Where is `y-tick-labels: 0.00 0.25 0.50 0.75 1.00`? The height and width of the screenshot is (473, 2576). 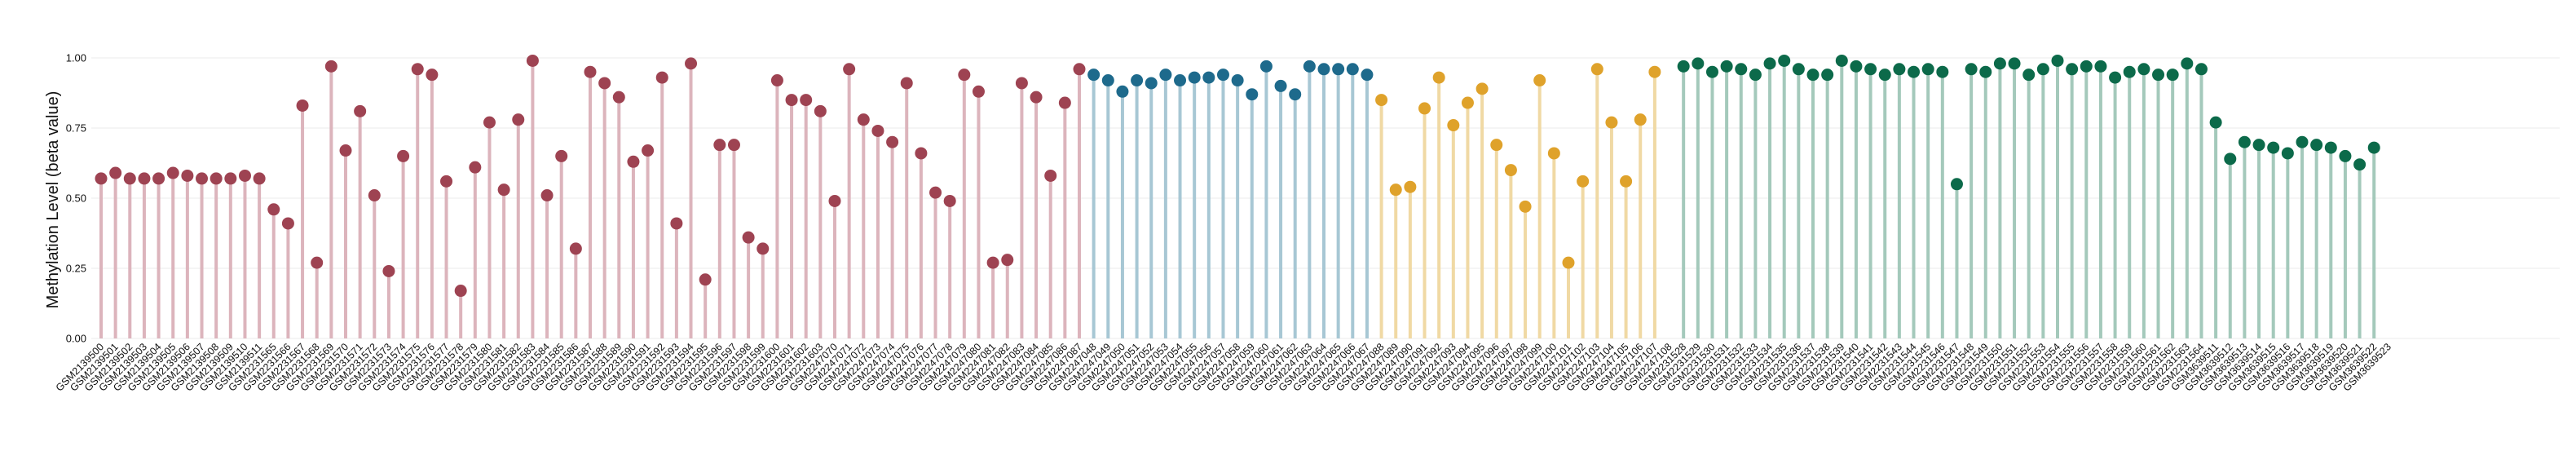
y-tick-labels: 0.00 0.25 0.50 0.75 1.00 is located at coordinates (76, 198).